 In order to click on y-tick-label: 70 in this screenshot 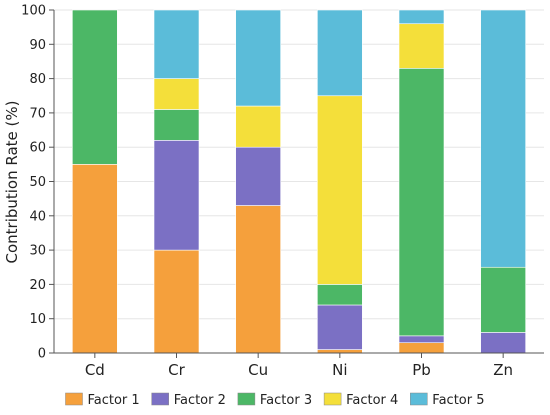, I will do `click(37, 113)`.